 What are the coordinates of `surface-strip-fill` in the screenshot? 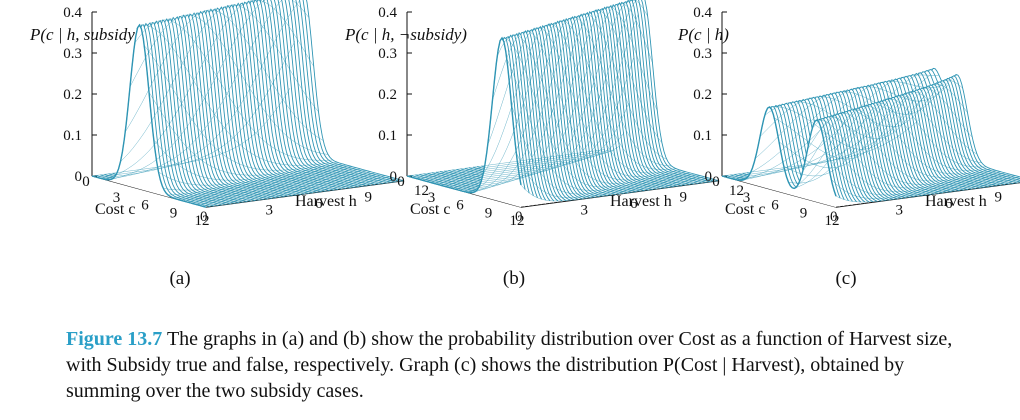 It's located at (464, 123).